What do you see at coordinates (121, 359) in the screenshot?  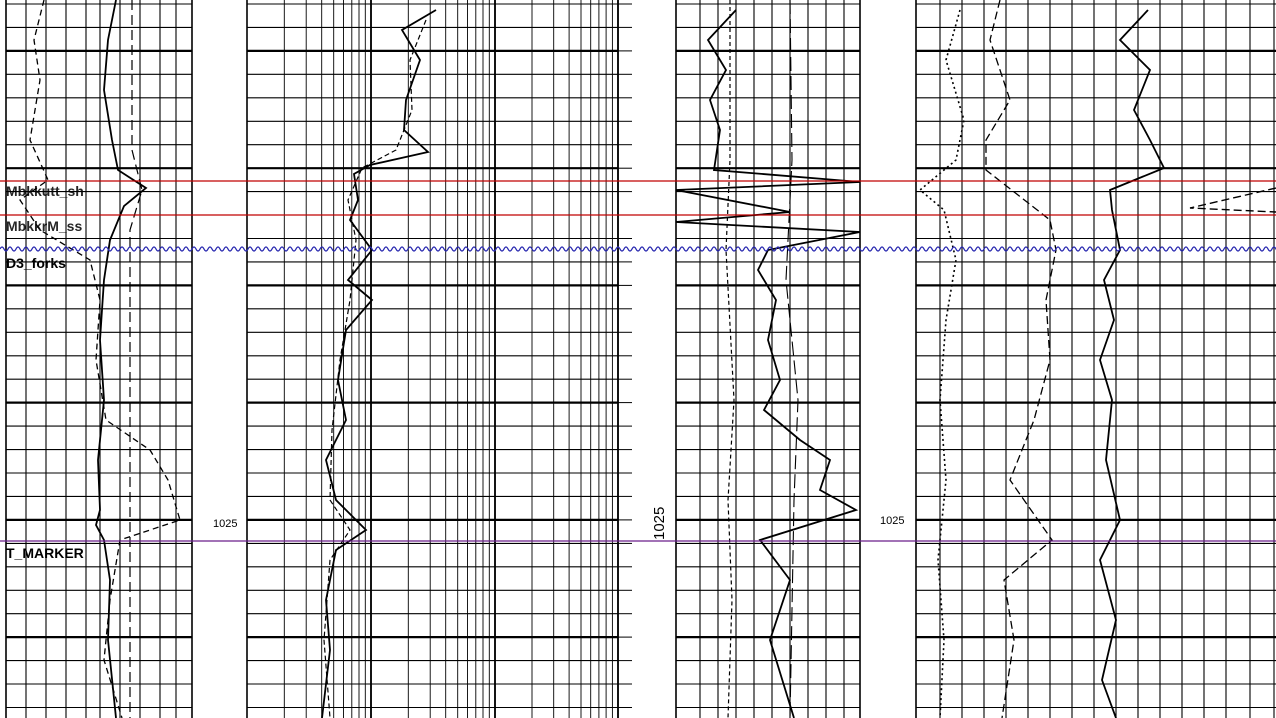 I see `curve-gamma-ray` at bounding box center [121, 359].